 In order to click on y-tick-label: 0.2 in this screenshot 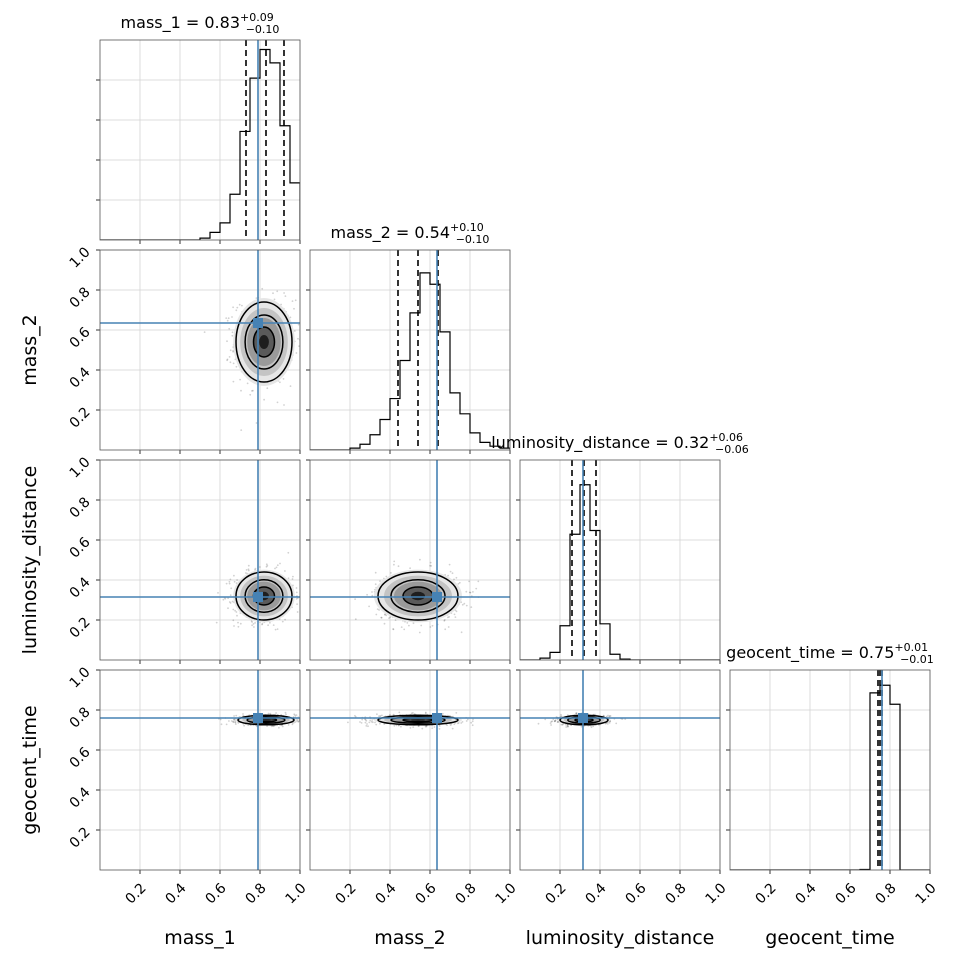, I will do `click(80, 417)`.